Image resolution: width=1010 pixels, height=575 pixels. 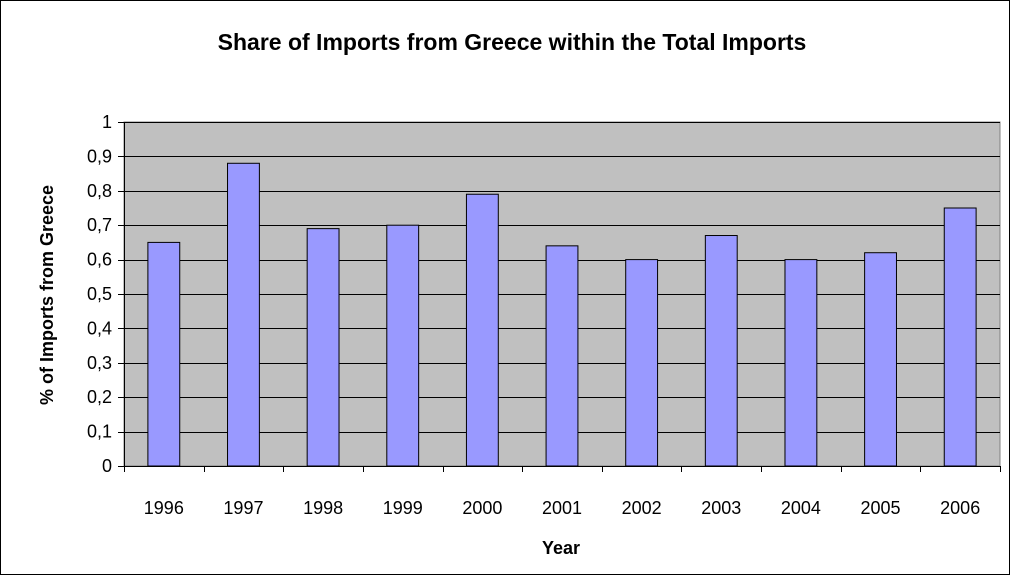 I want to click on bar-2000, so click(x=482, y=330).